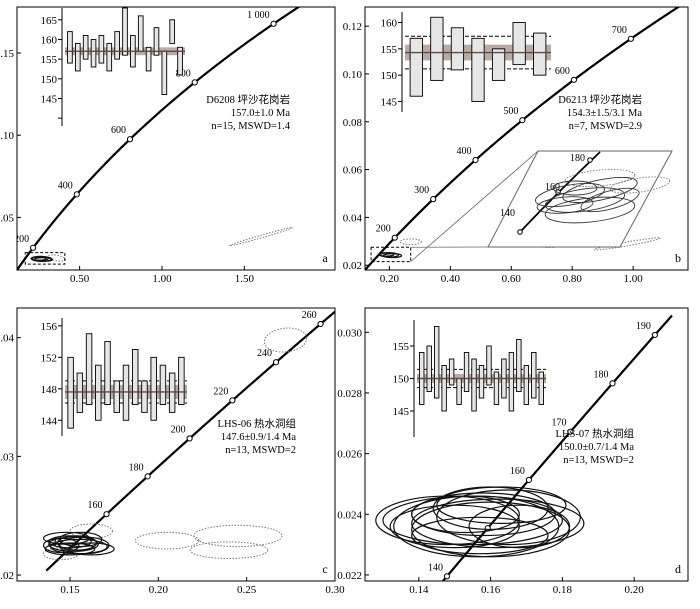 The image size is (700, 609). Describe the element at coordinates (49, 390) in the screenshot. I see `inset-tick-label: 148` at that location.